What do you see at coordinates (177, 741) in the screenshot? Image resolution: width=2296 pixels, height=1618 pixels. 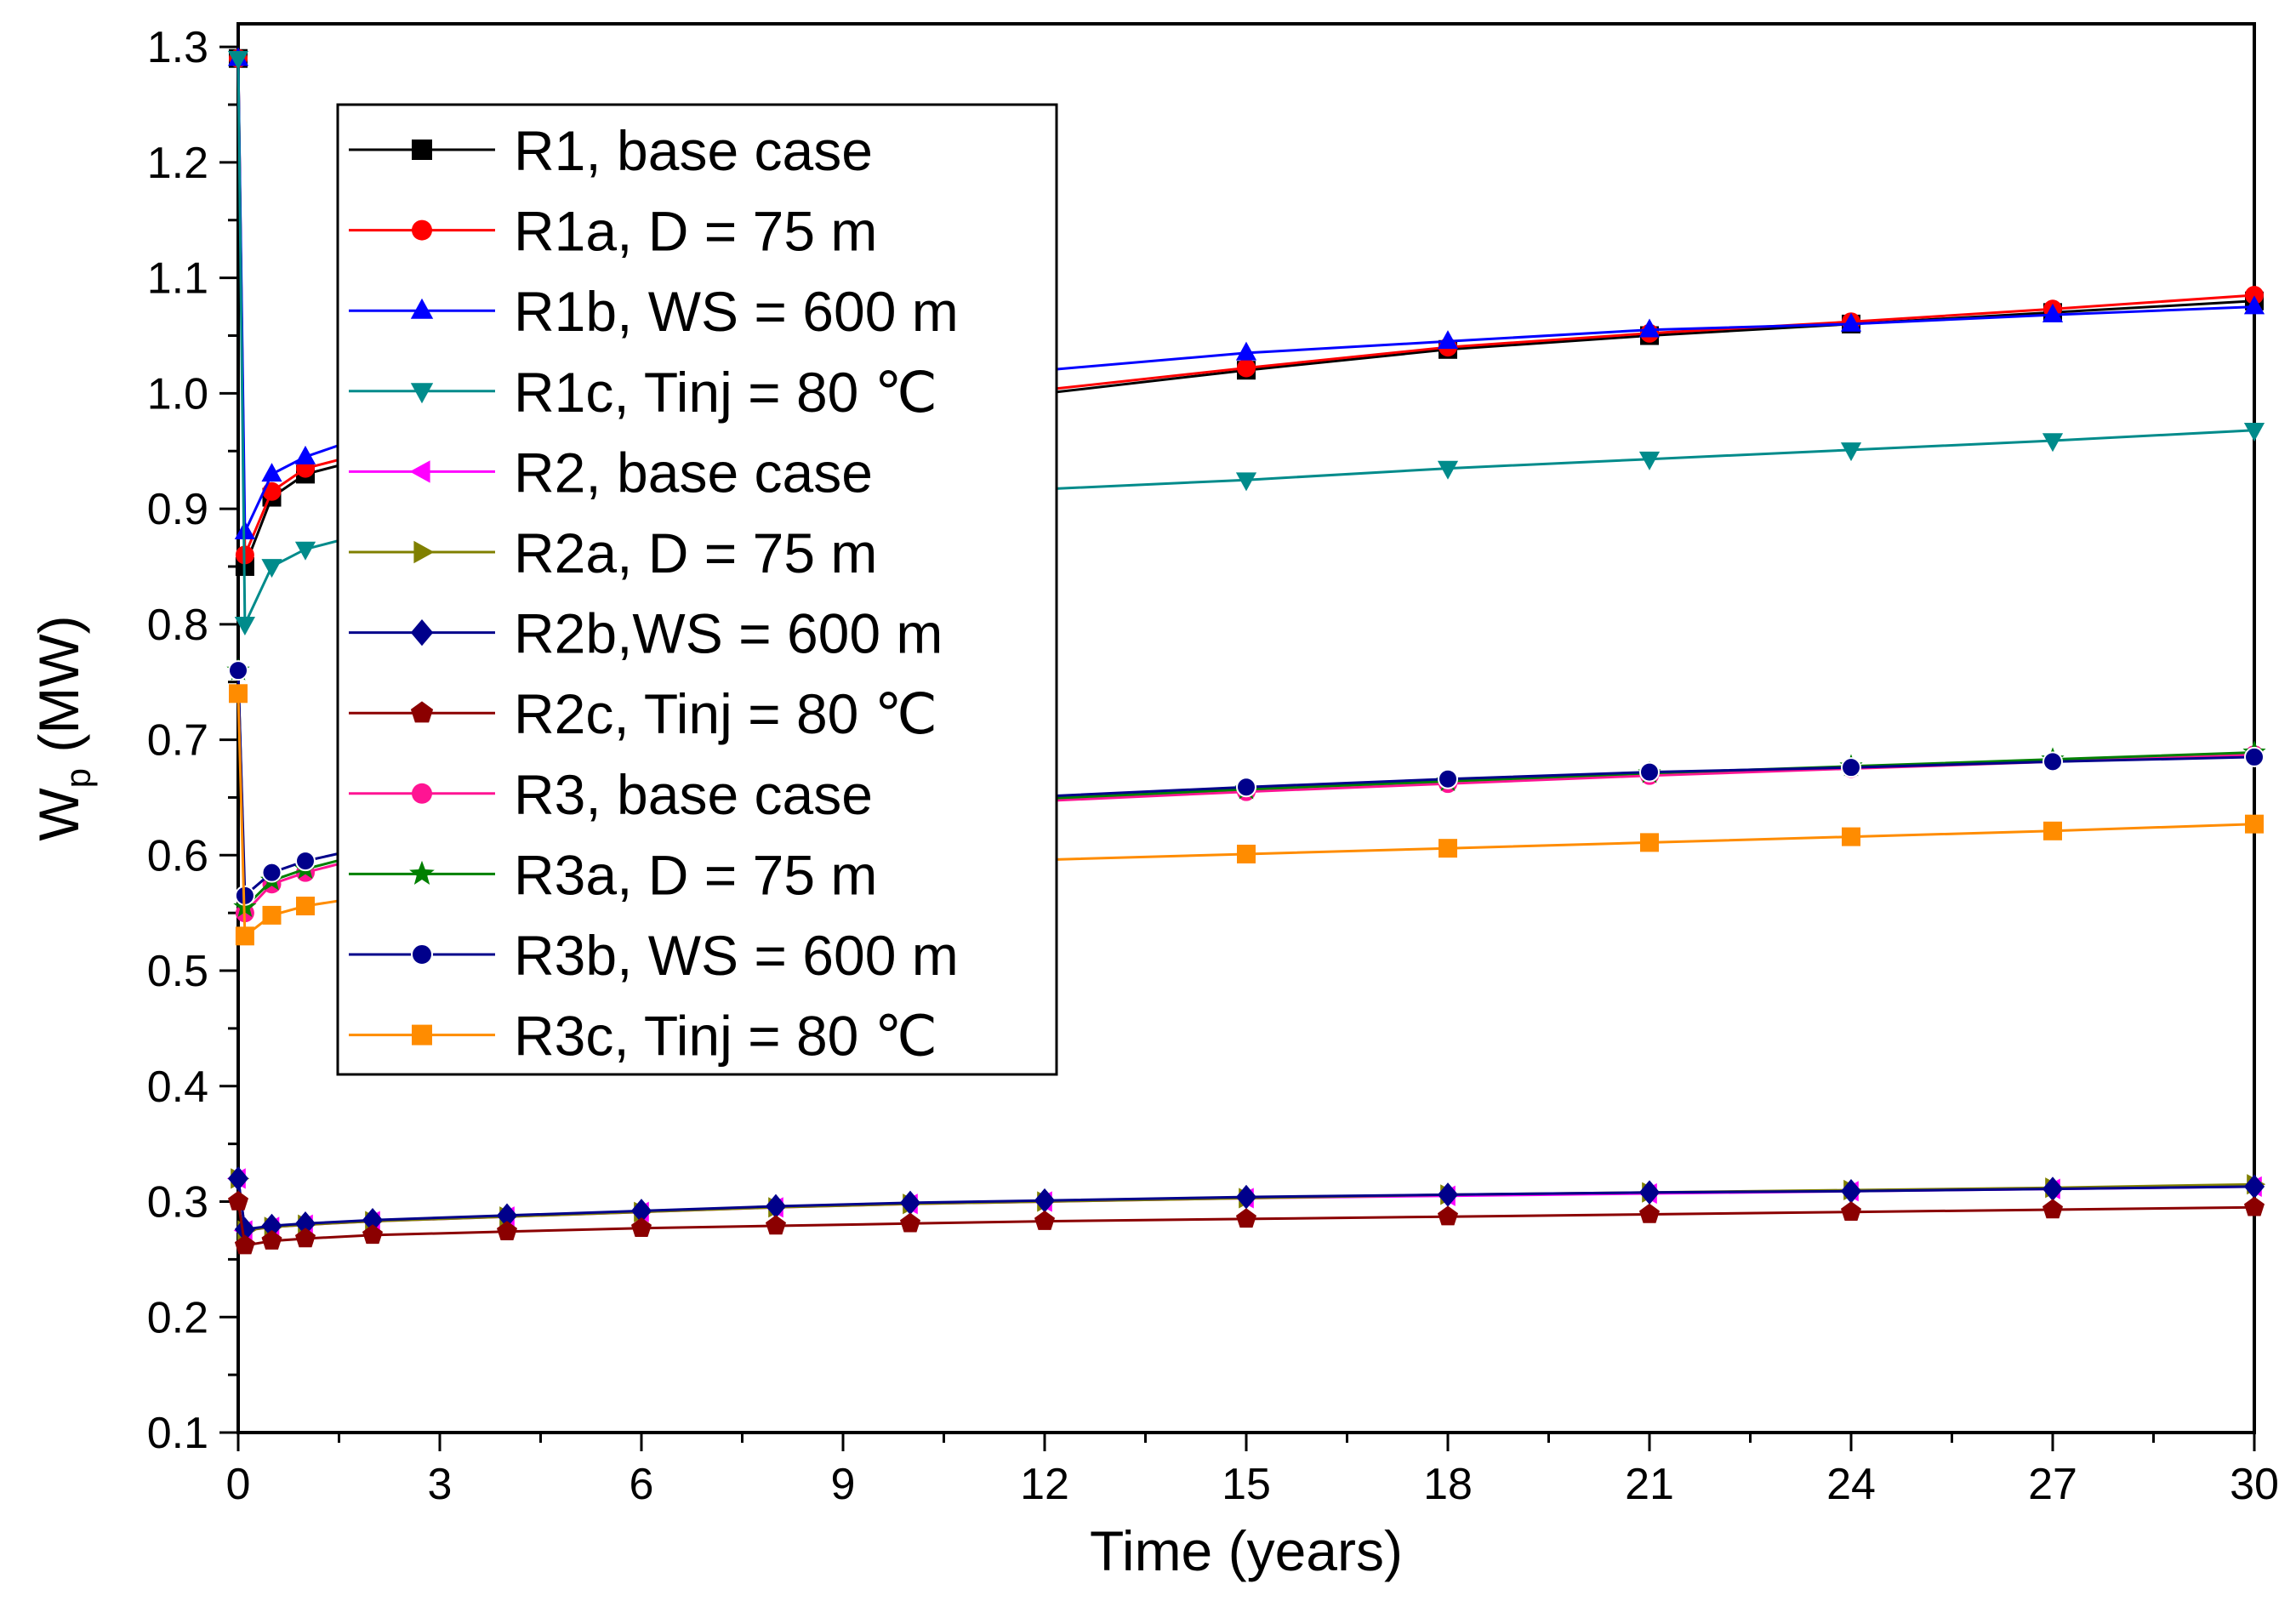 I see `y-tick-label: 0.7` at bounding box center [177, 741].